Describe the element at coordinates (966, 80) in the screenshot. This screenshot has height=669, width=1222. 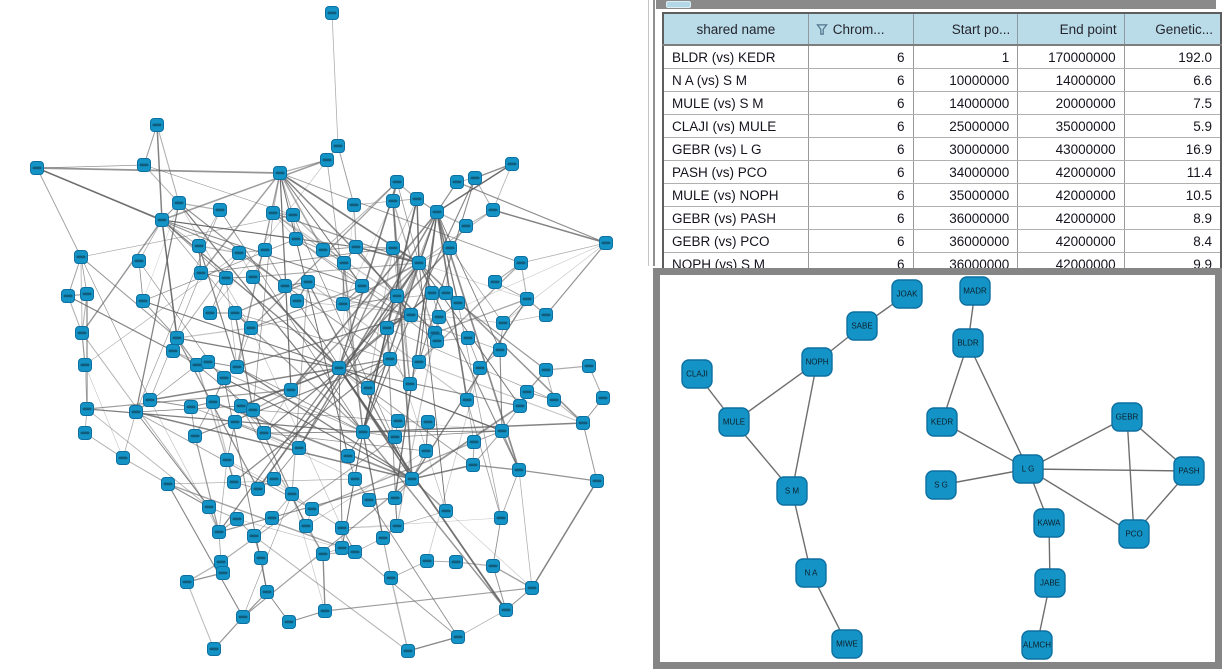
I see `table-cell-start_position: 10000000` at that location.